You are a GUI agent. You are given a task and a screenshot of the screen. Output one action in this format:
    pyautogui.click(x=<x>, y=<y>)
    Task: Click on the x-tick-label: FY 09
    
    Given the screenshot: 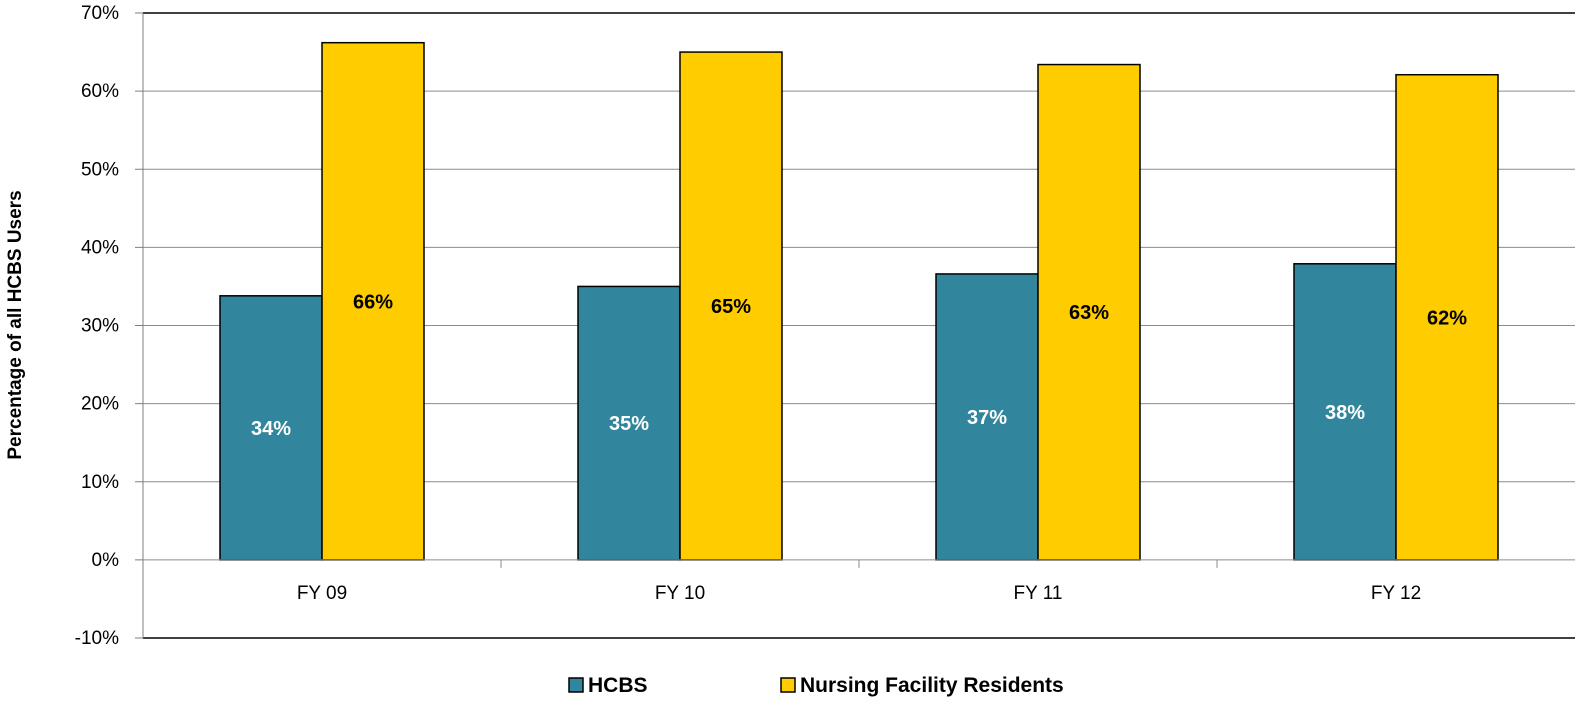 What is the action you would take?
    pyautogui.click(x=322, y=593)
    